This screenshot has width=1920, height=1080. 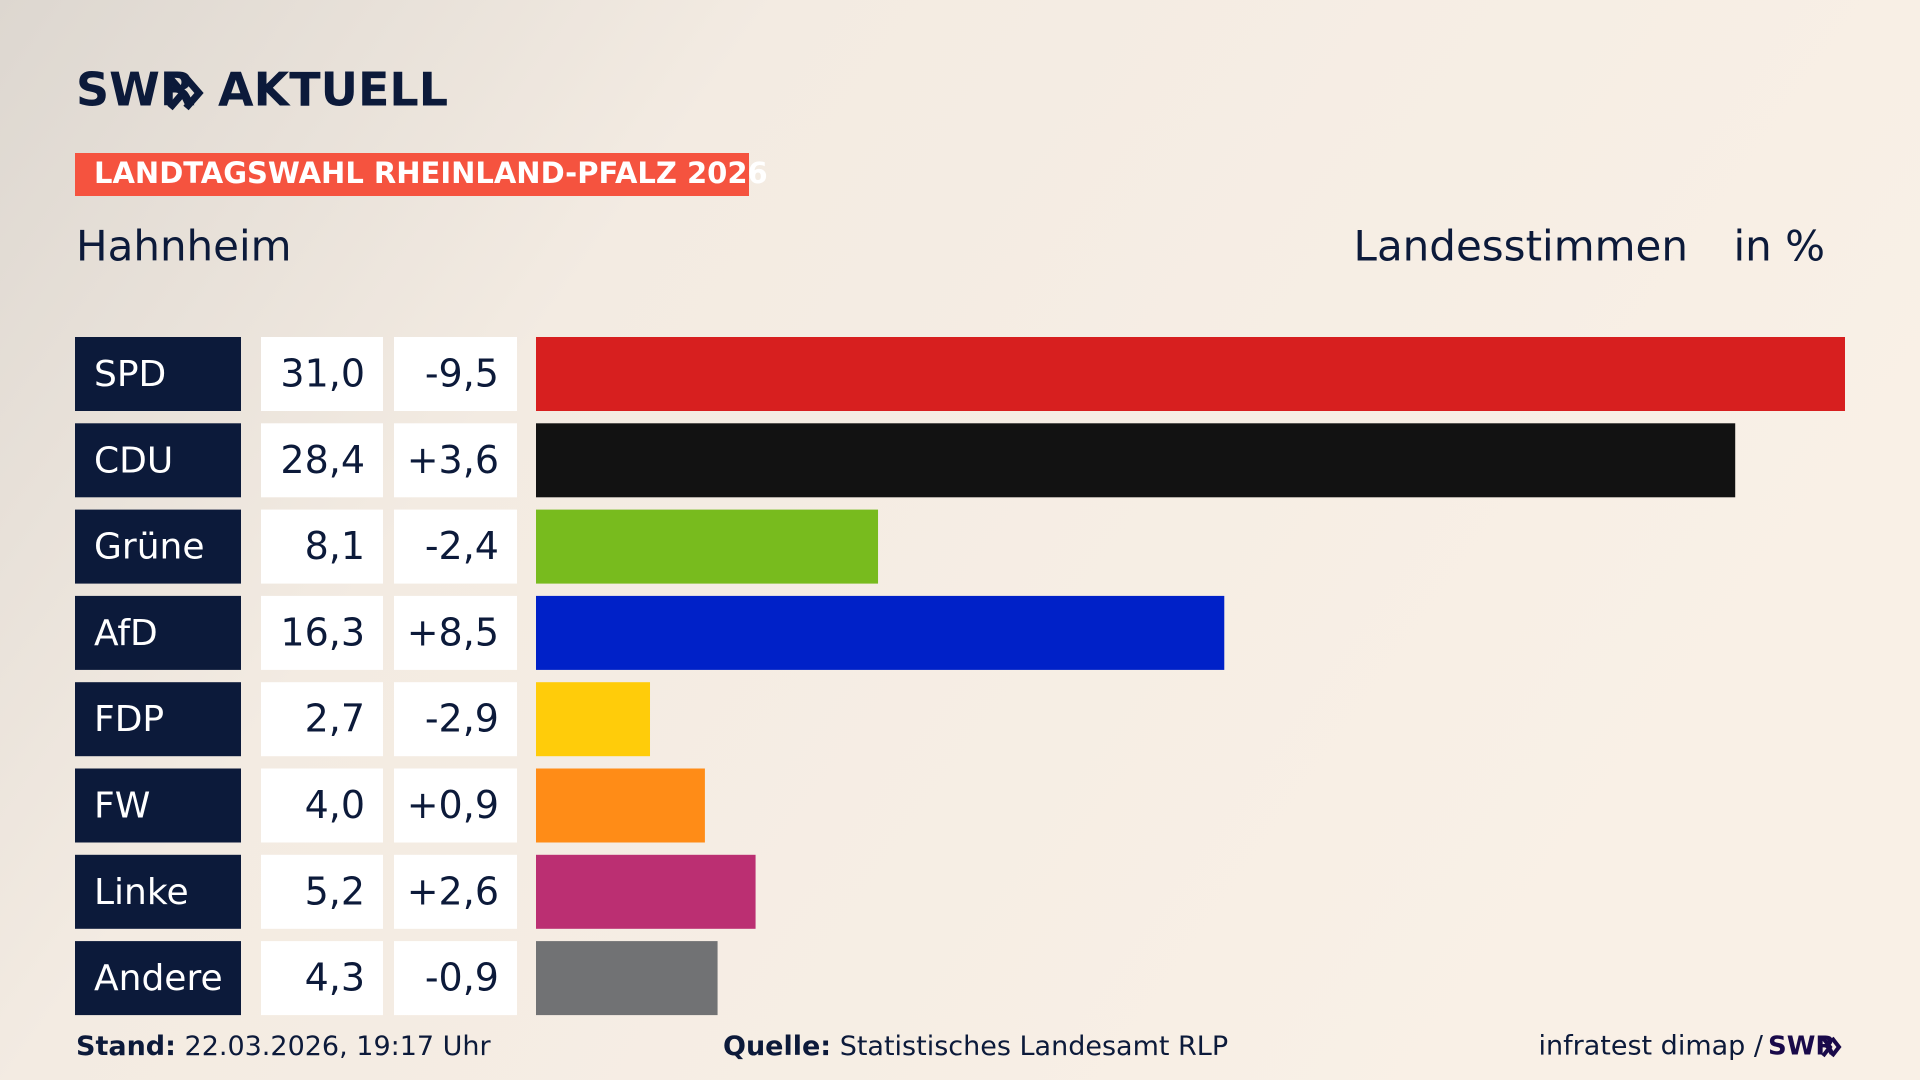 I want to click on party-label: Andere, so click(x=158, y=978).